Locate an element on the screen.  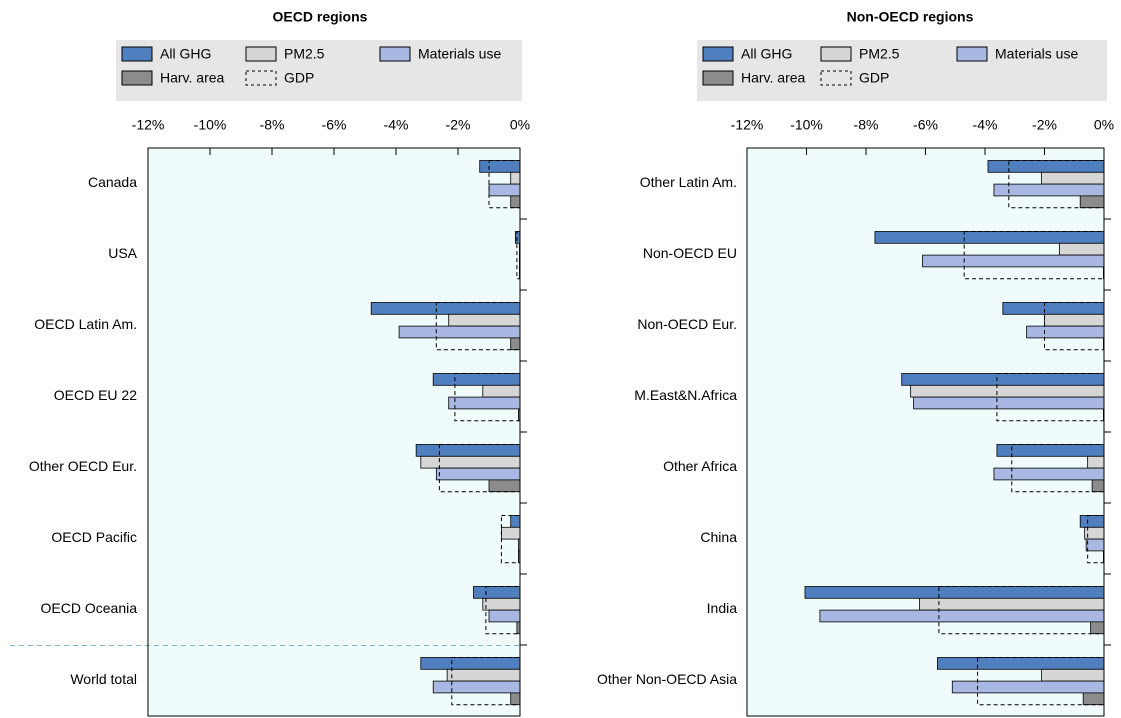
legend-label: Materials use is located at coordinates (459, 54).